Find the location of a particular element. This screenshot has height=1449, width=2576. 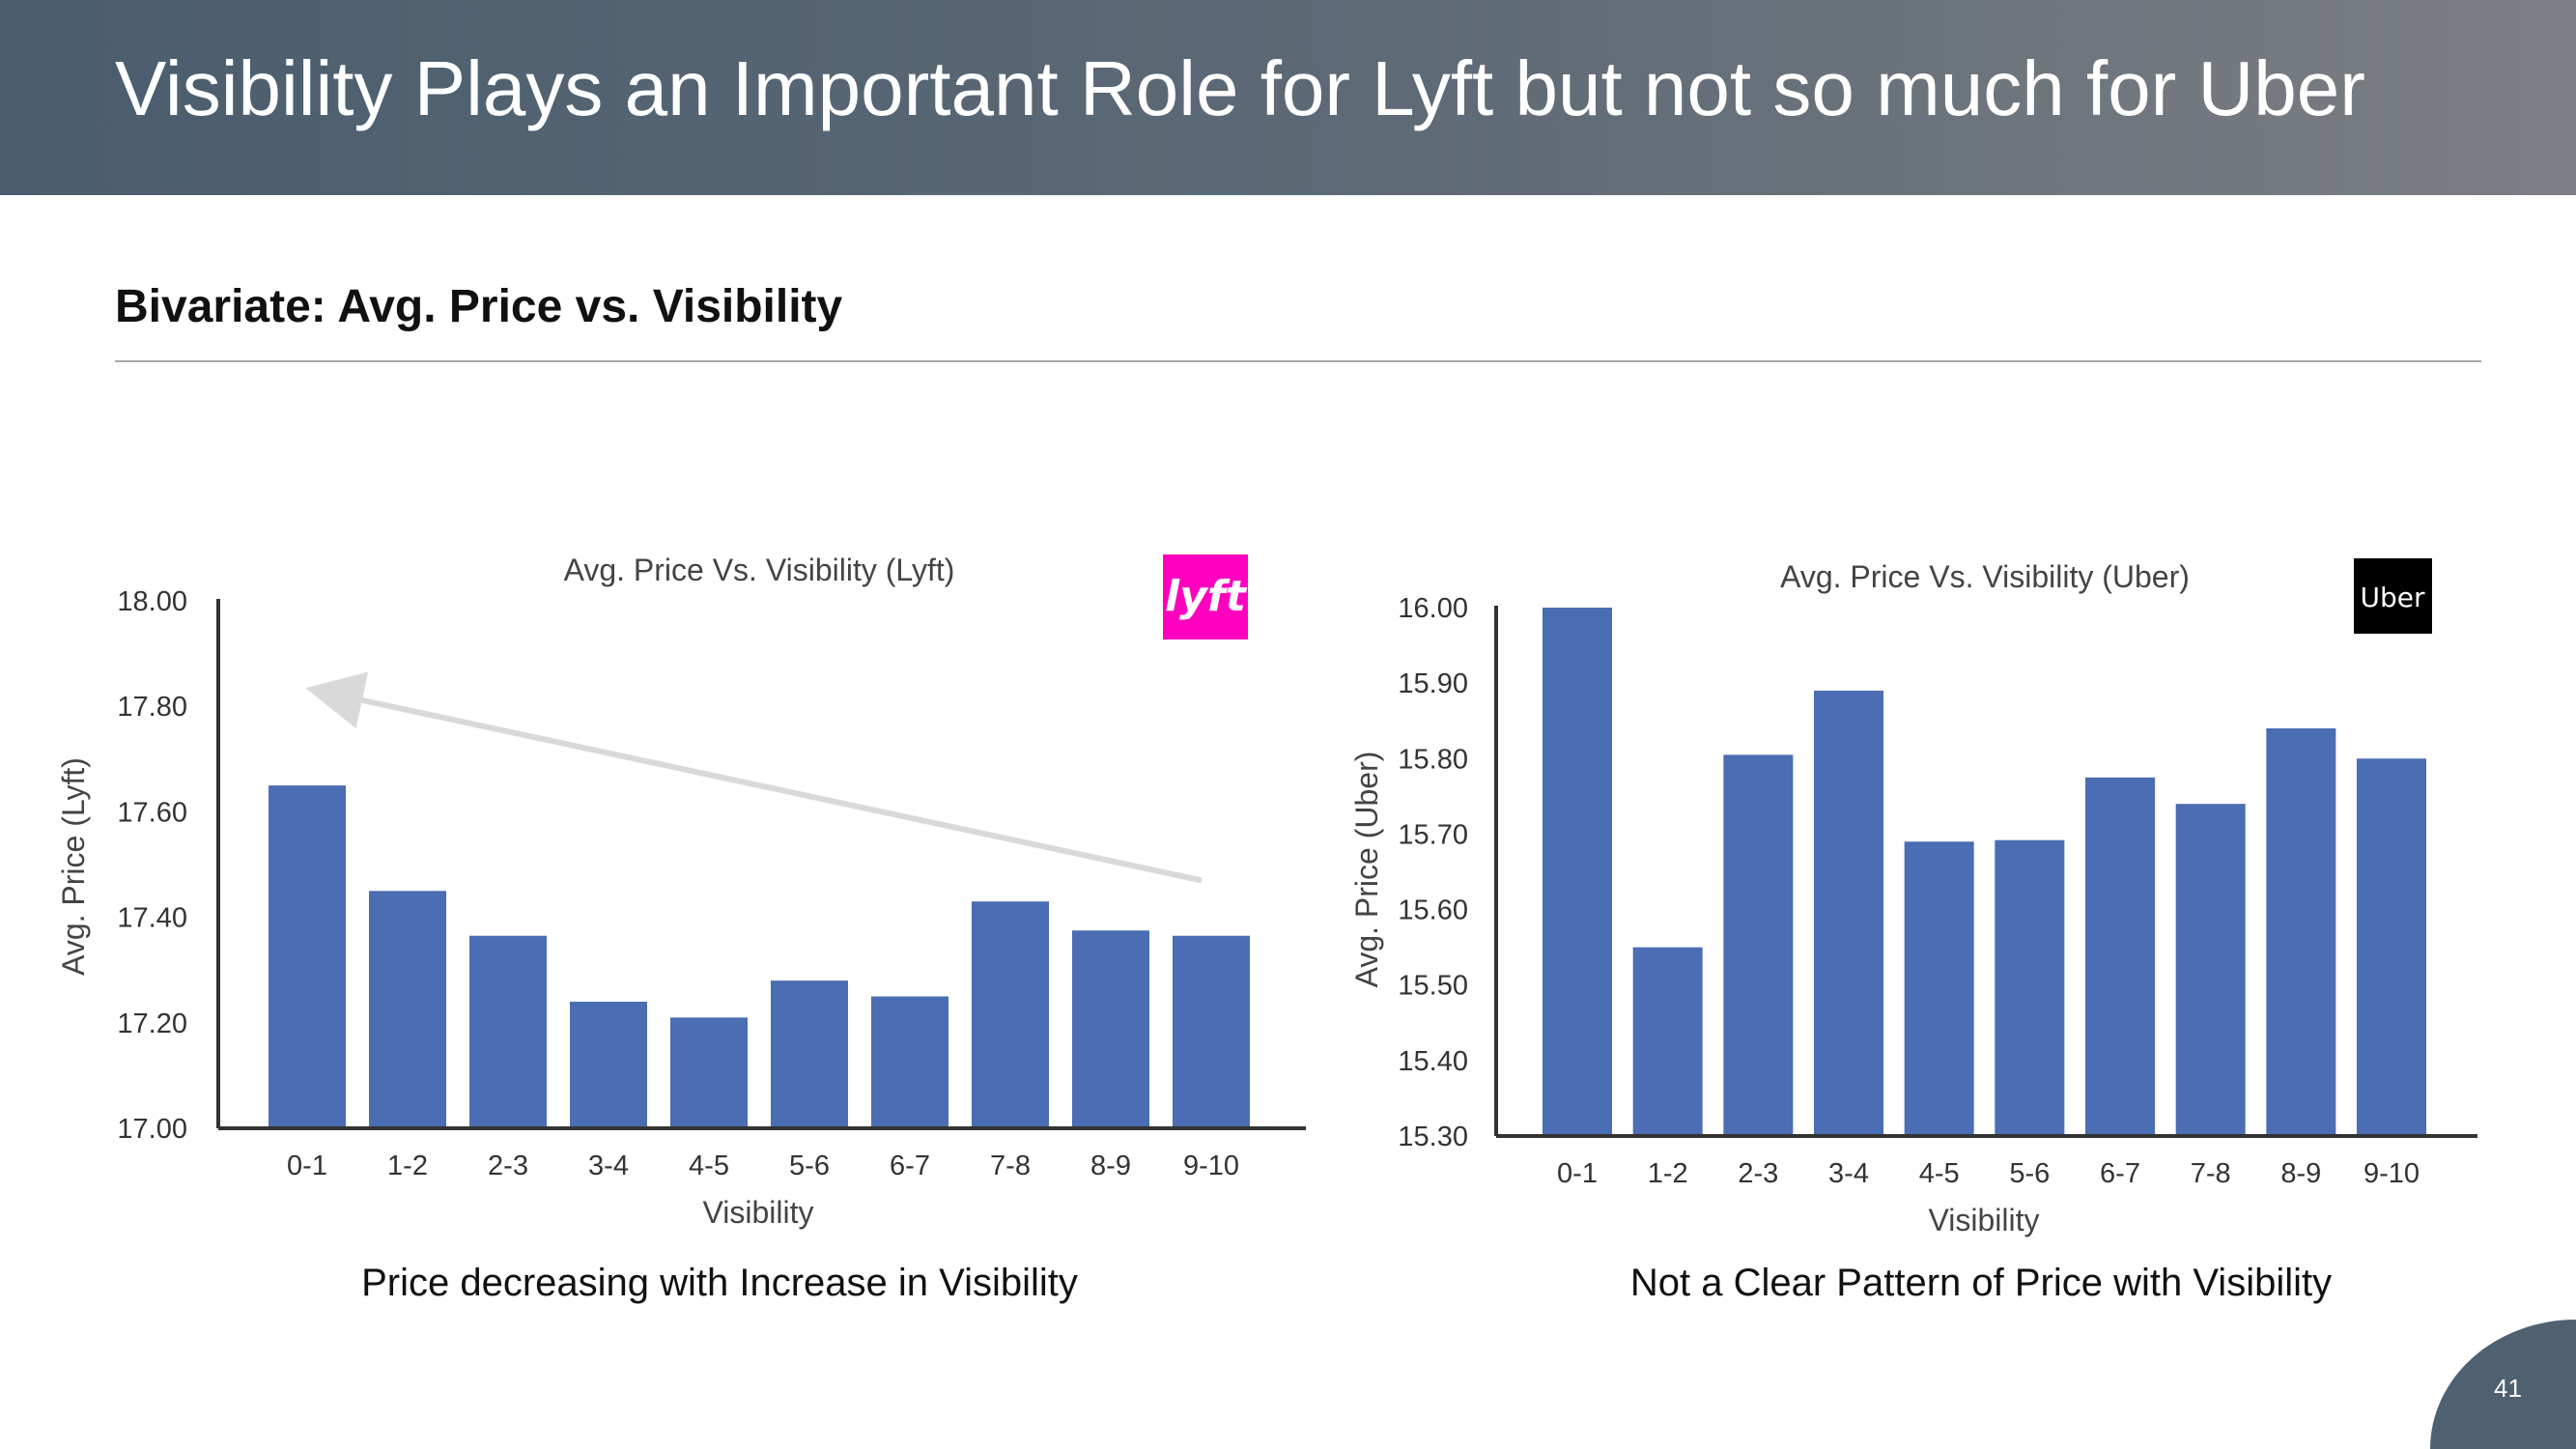

chart-uber-xtick: 4-5 is located at coordinates (1939, 1173).